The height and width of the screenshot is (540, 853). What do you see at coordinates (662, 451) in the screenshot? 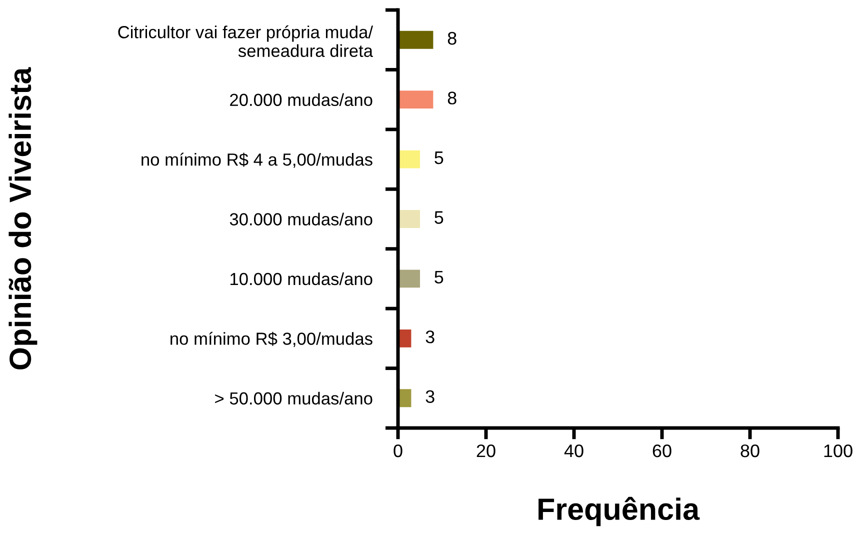
I see `x-tick-label: 60` at bounding box center [662, 451].